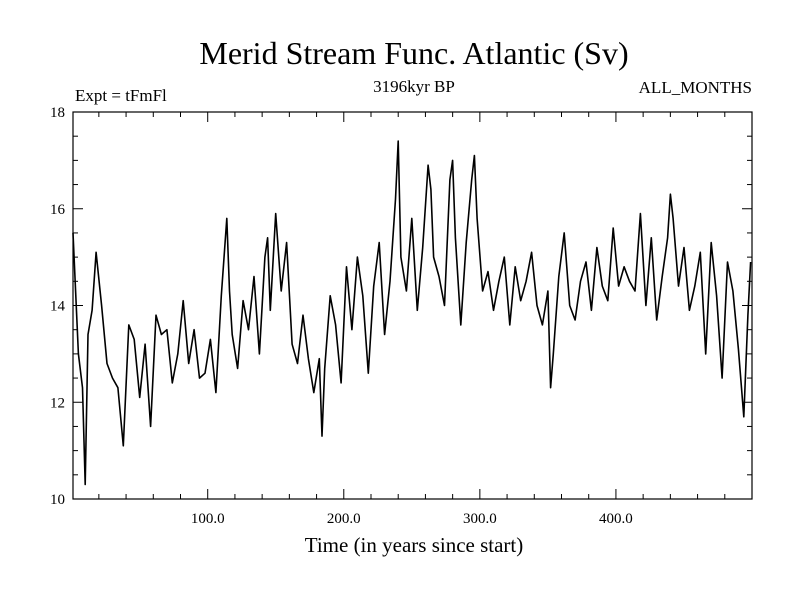 This screenshot has height=600, width=800. I want to click on x-tick-label: 400.0, so click(616, 519).